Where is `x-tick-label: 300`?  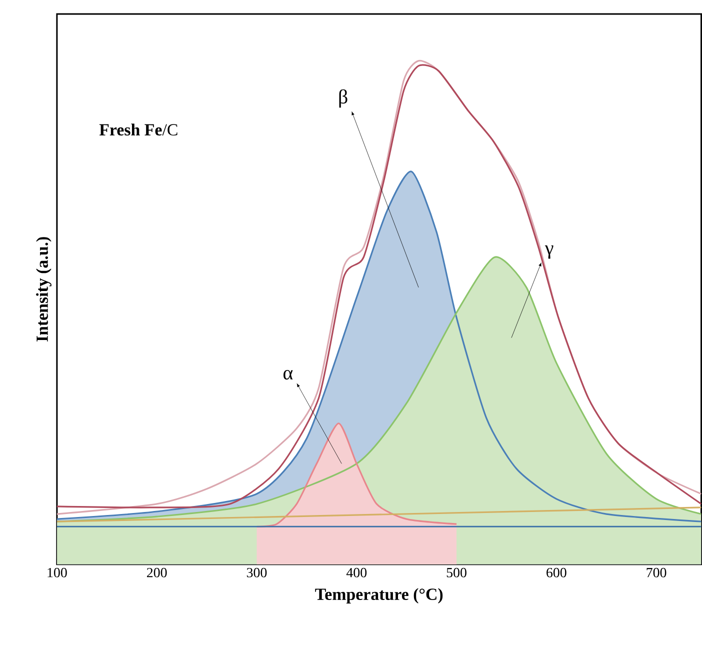
x-tick-label: 300 is located at coordinates (256, 573).